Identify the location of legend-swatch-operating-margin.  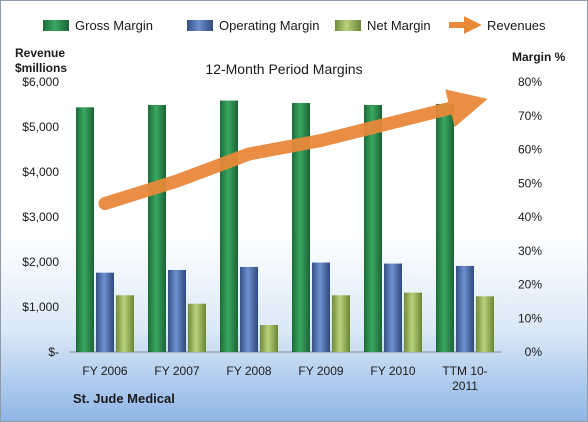
(200, 25).